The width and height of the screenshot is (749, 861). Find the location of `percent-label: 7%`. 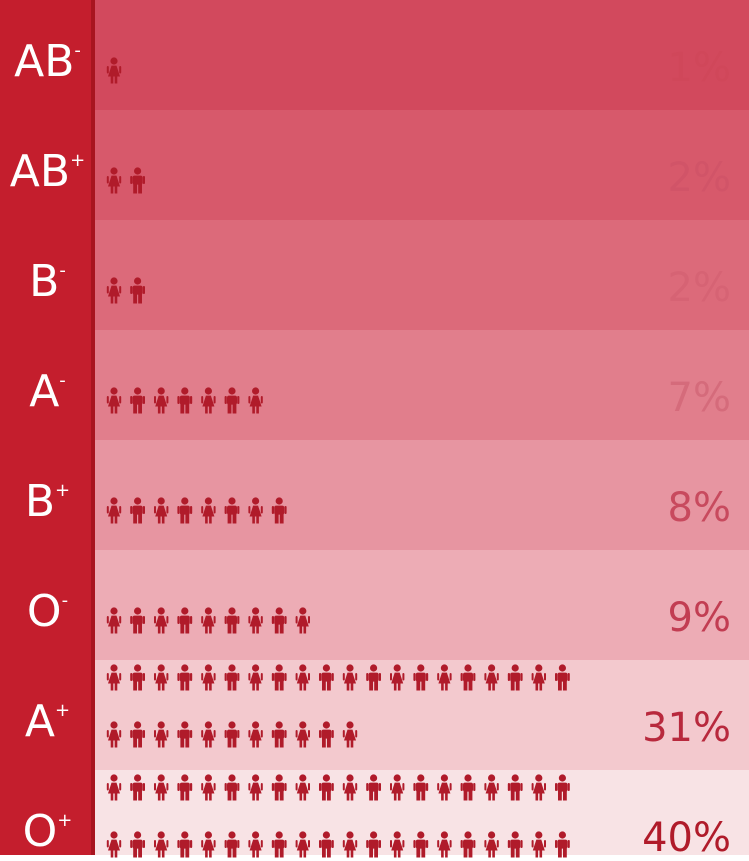

percent-label: 7% is located at coordinates (699, 398).